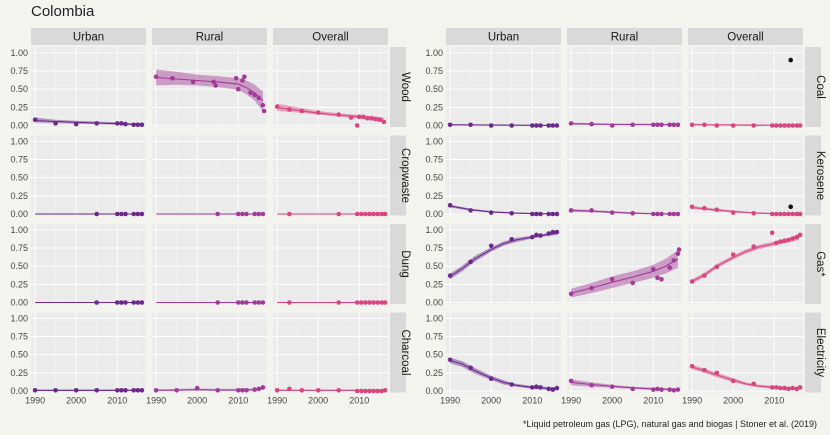  Describe the element at coordinates (820, 175) in the screenshot. I see `row-label-kerosene: Kerosene` at that location.